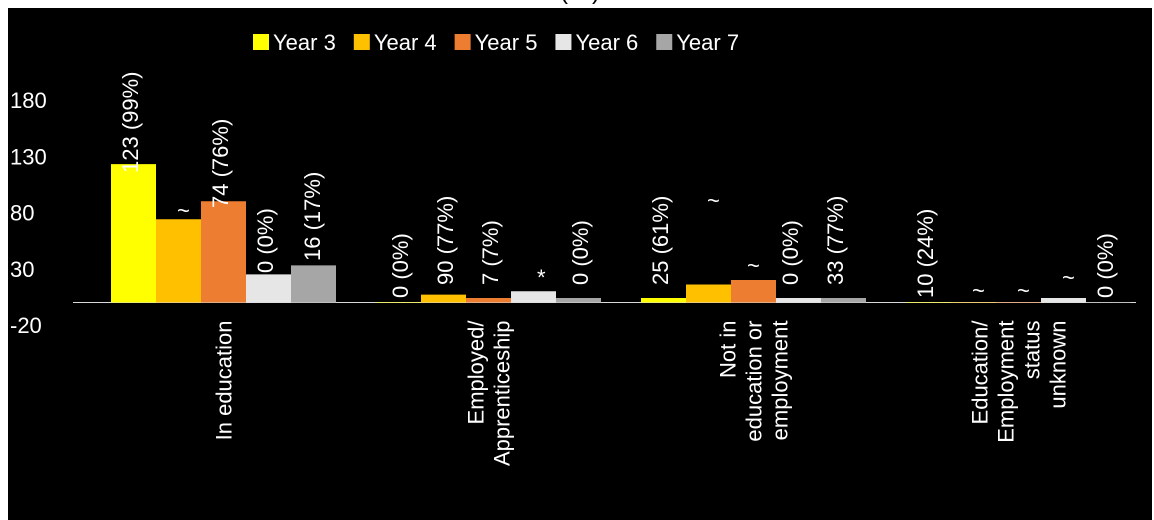 Image resolution: width=1154 pixels, height=520 pixels. I want to click on category-label-3: Not ineducation oremployment, so click(754, 381).